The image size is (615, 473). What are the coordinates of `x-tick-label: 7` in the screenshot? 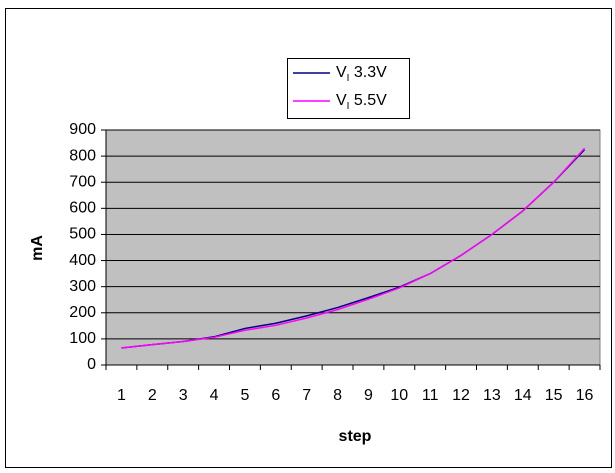 It's located at (306, 395).